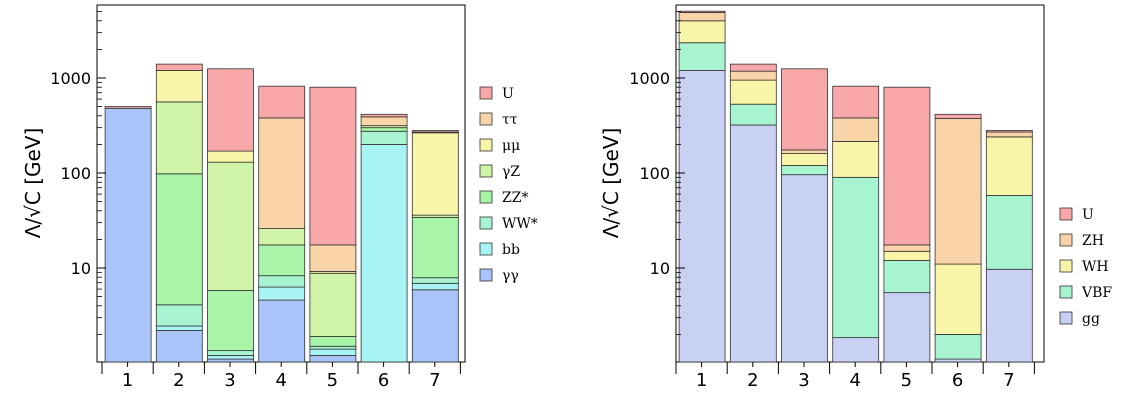 This screenshot has width=1127, height=399. I want to click on legend: U ZH WH VBF gg, so click(1085, 267).